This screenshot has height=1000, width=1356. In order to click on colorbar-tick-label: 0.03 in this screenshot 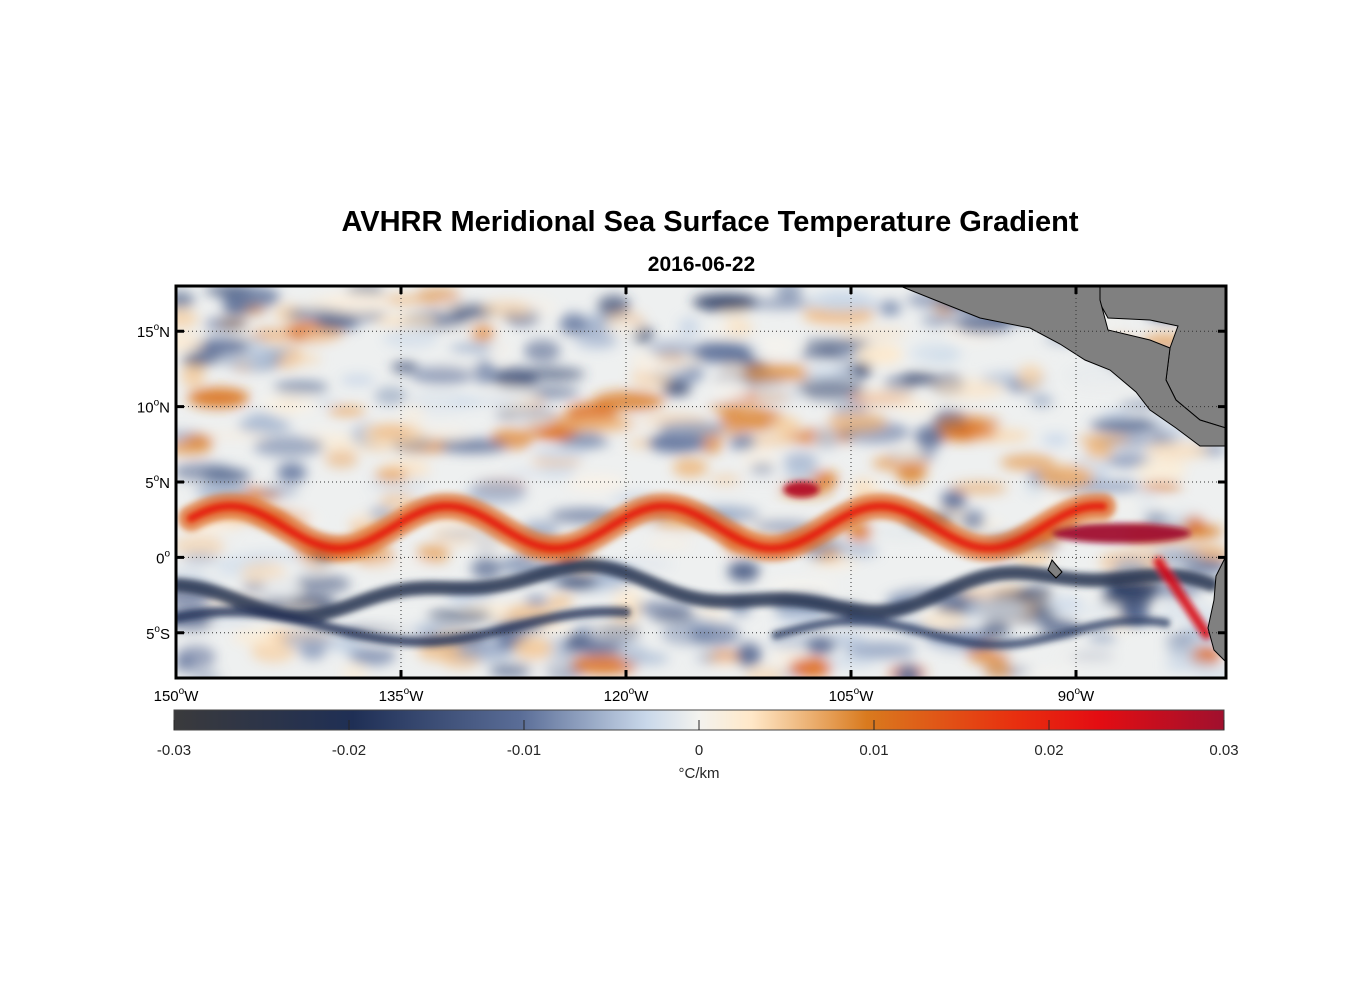, I will do `click(1223, 750)`.